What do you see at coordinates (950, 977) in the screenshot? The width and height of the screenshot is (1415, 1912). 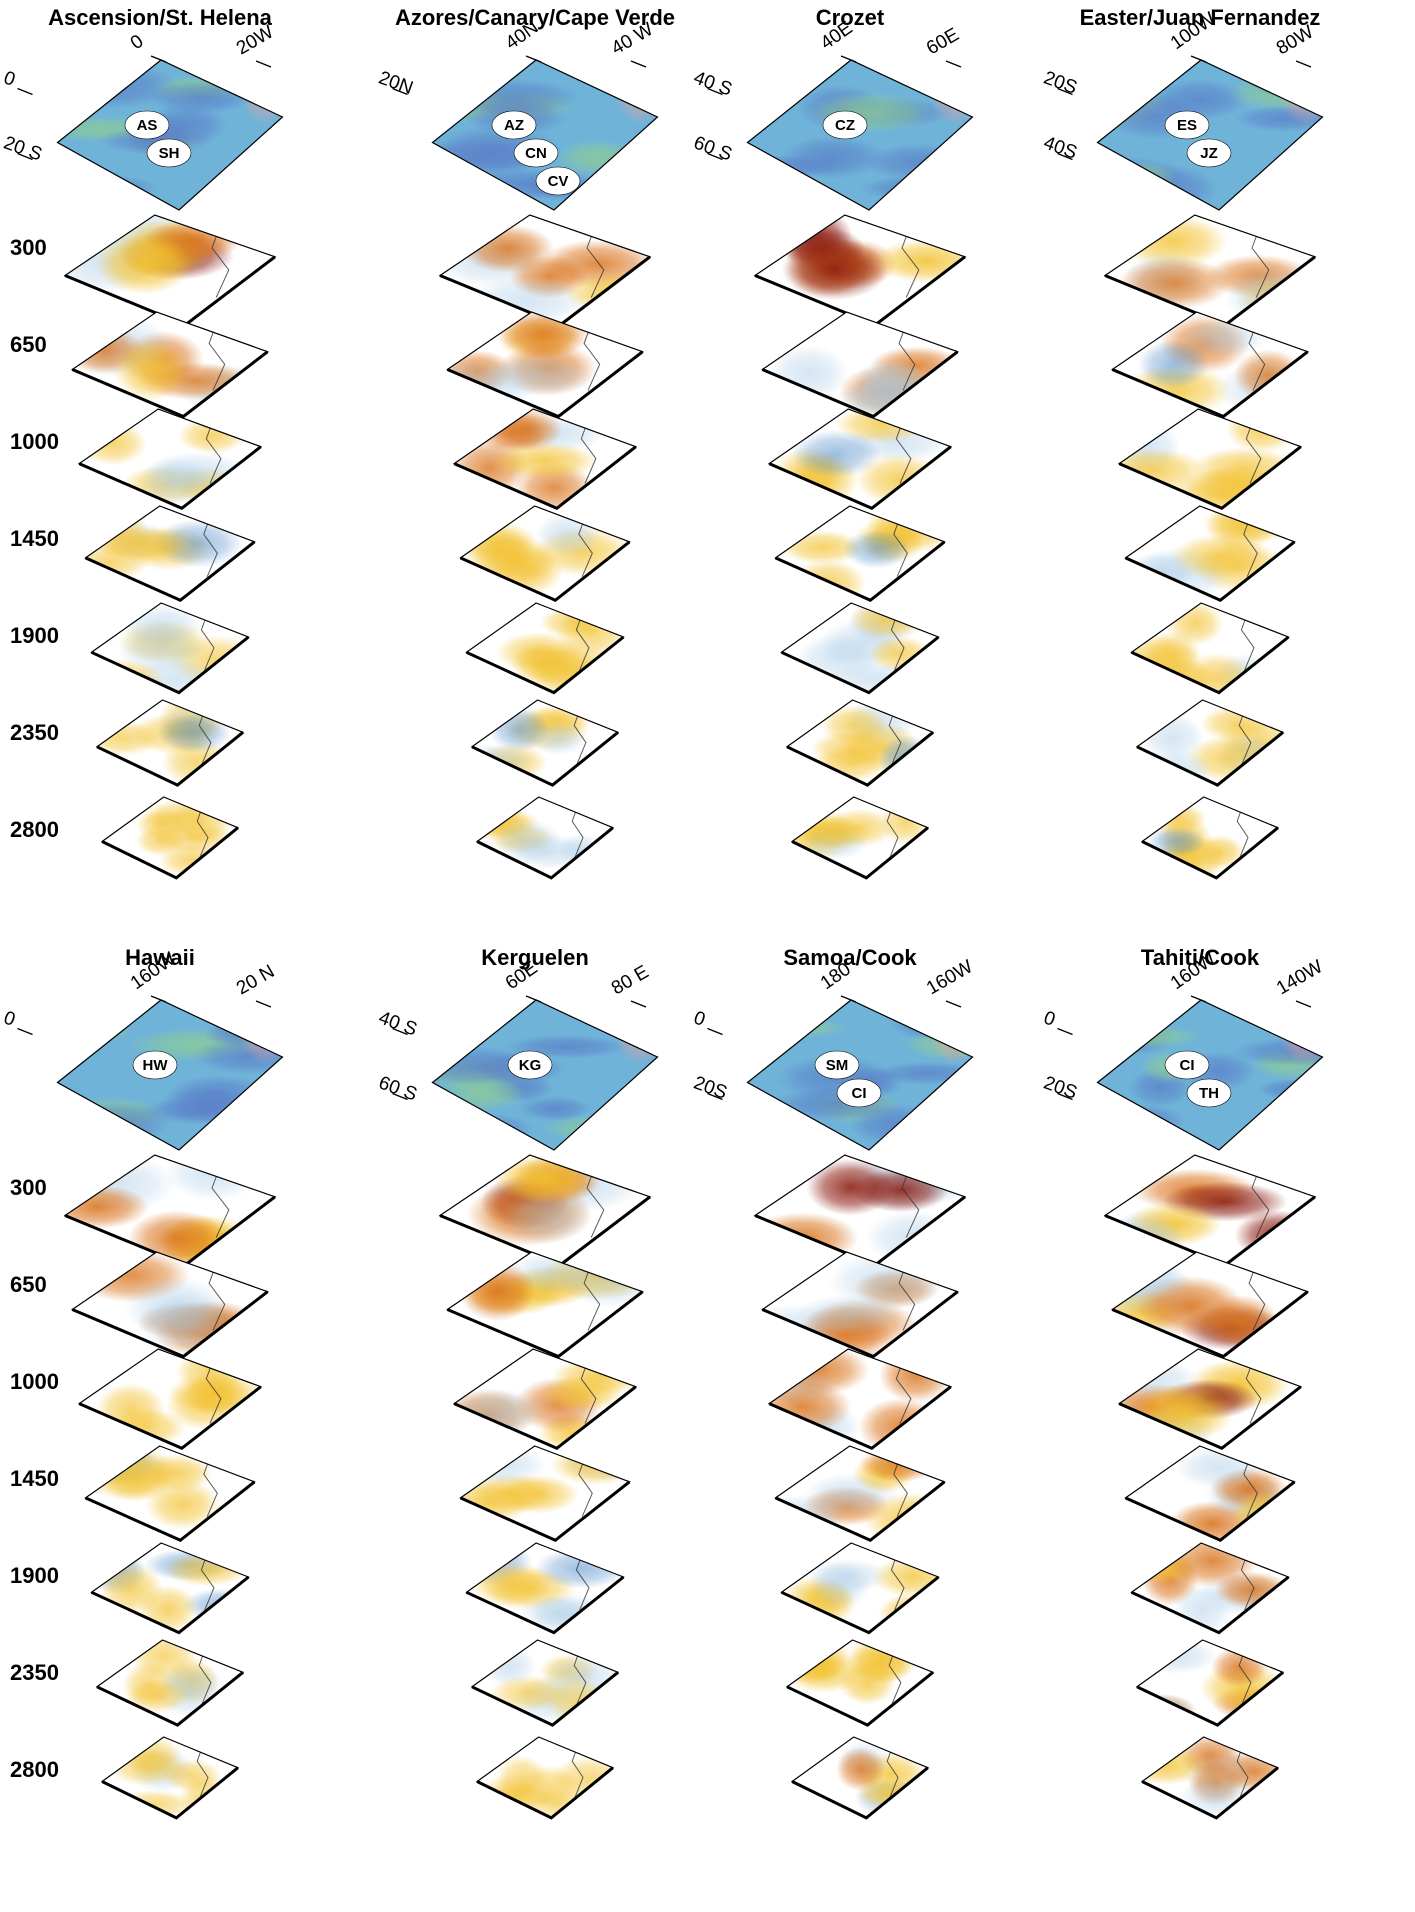 I see `coordinate-label: 160W` at bounding box center [950, 977].